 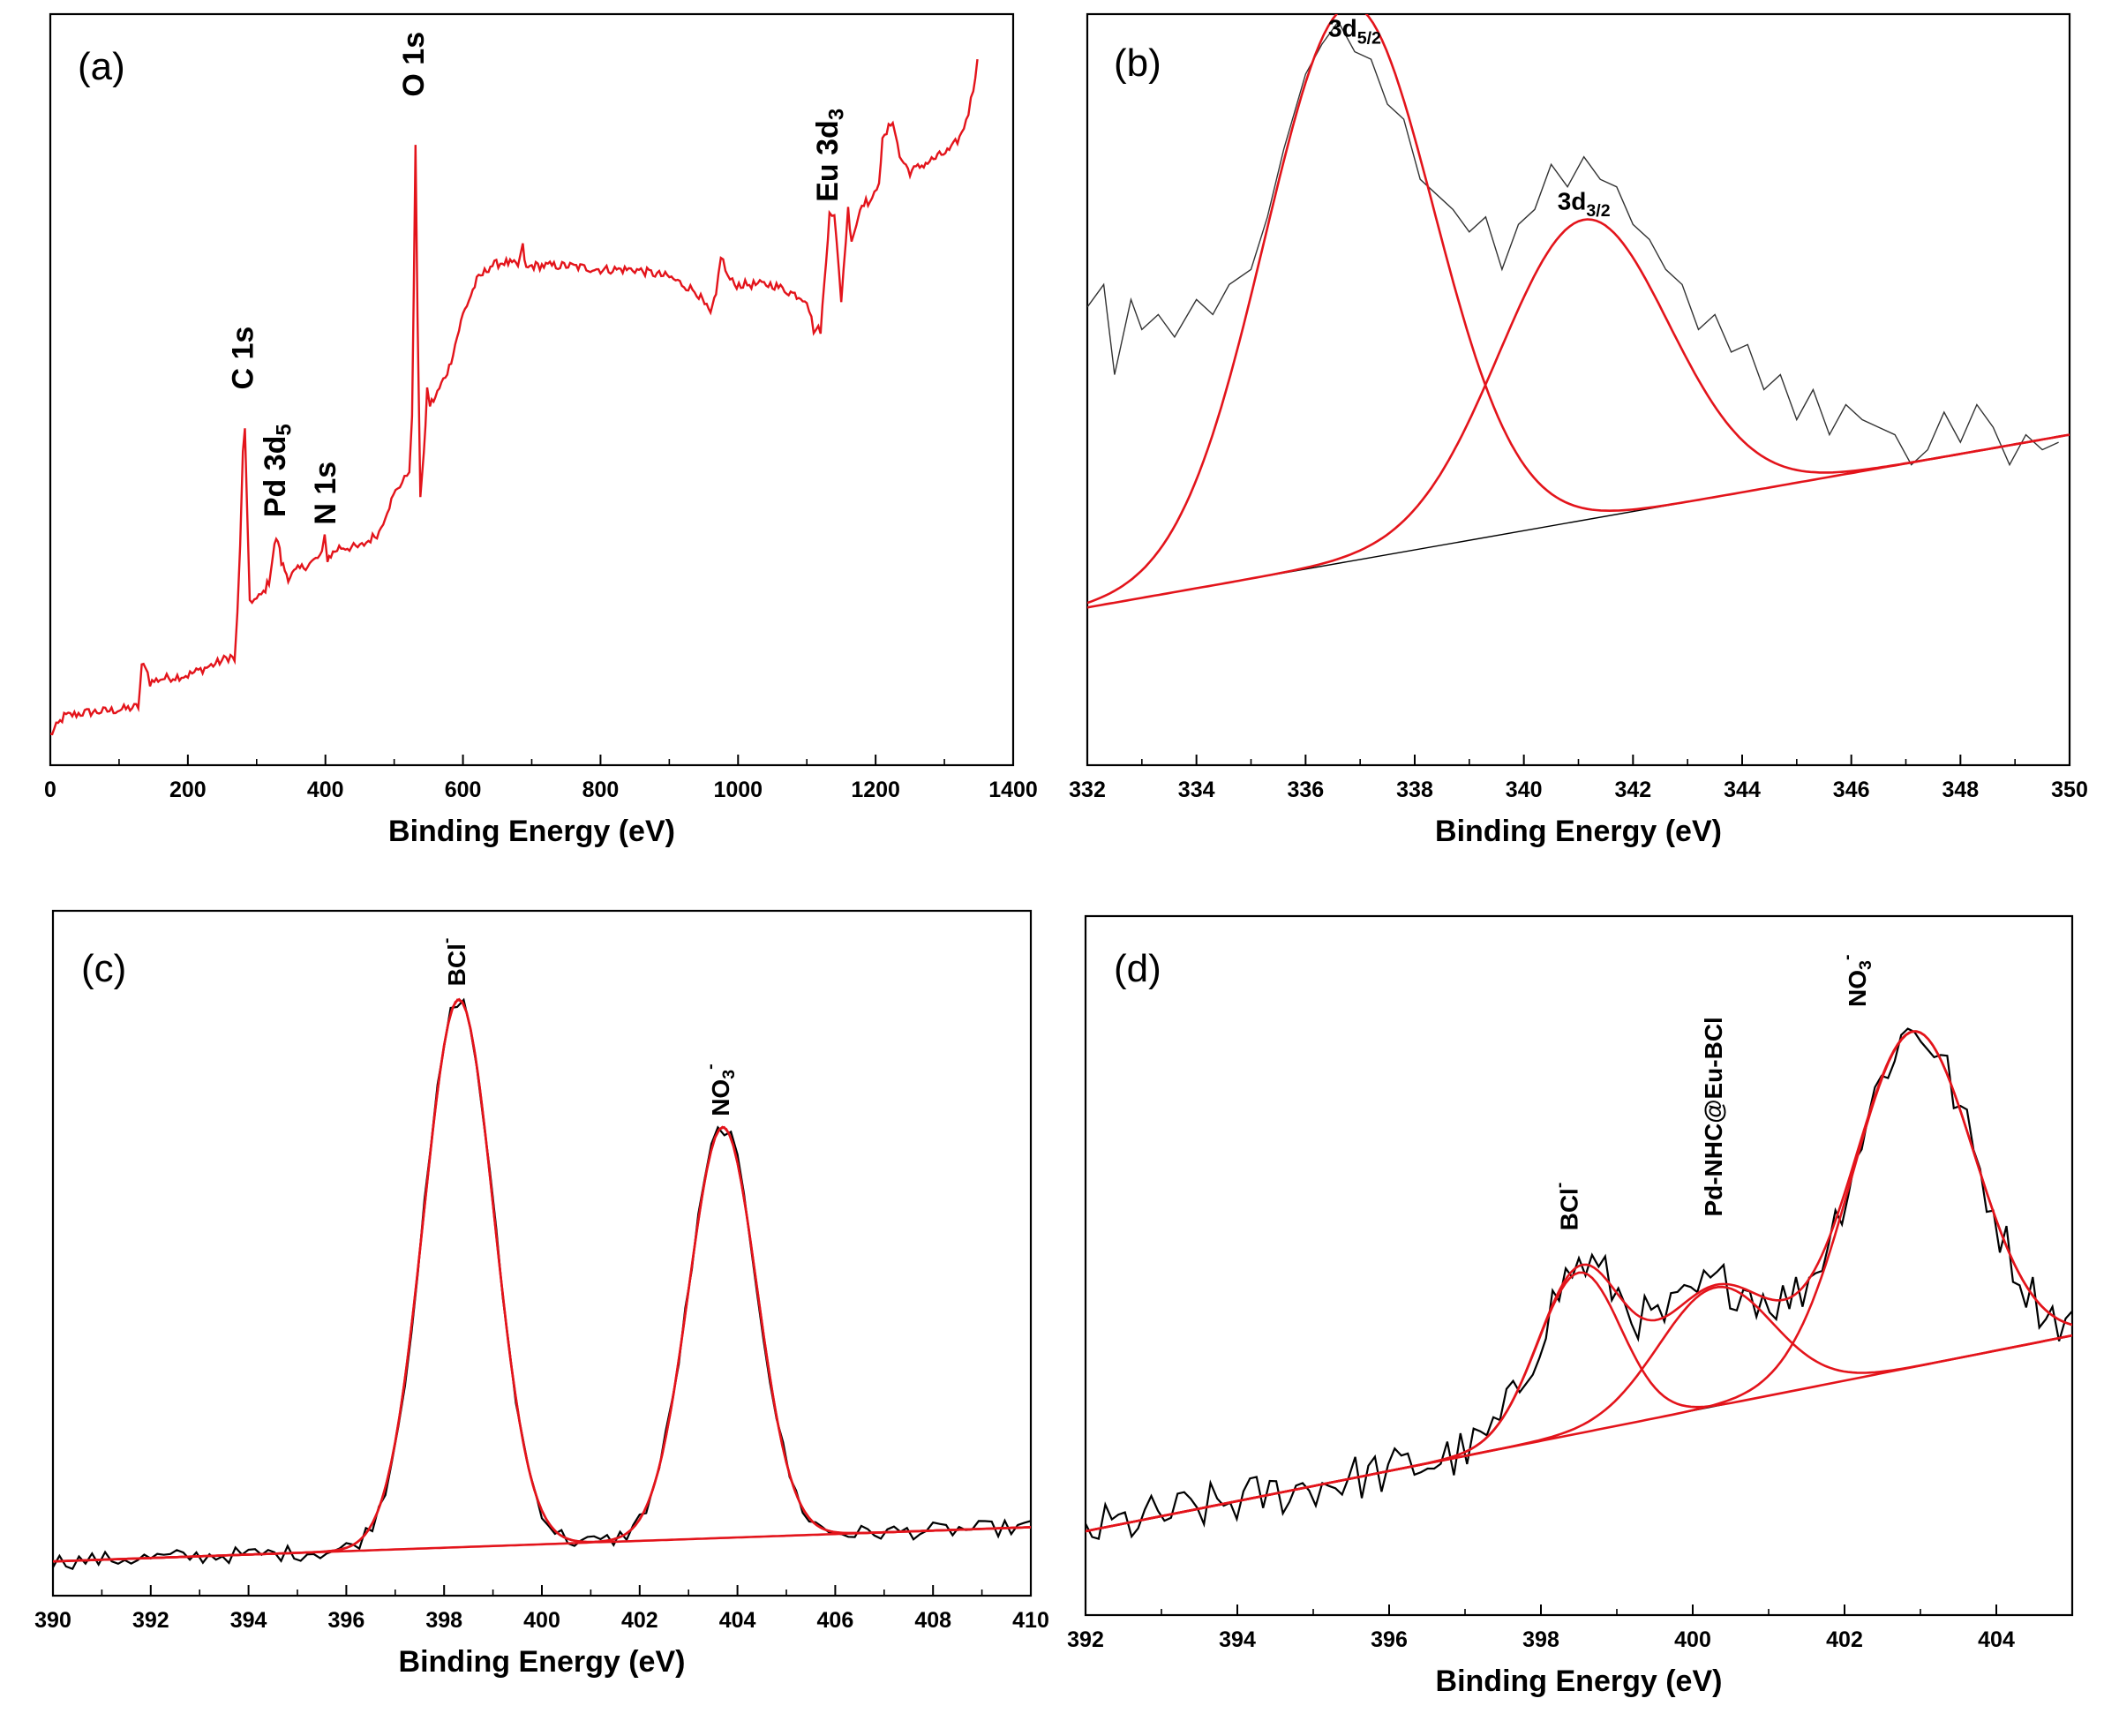 What do you see at coordinates (103, 969) in the screenshot?
I see `panel-c-label: (c)` at bounding box center [103, 969].